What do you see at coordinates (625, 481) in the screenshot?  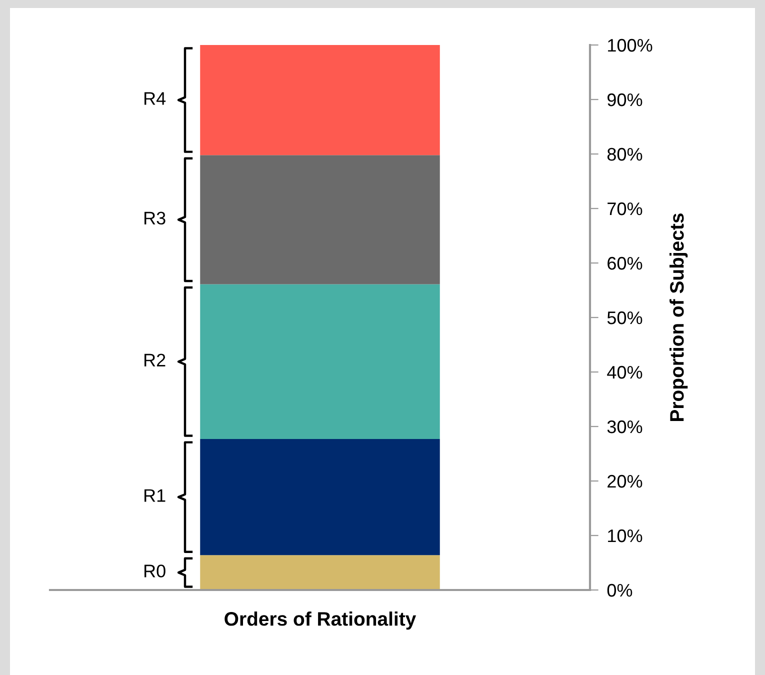 I see `y-tick-label: 20%` at bounding box center [625, 481].